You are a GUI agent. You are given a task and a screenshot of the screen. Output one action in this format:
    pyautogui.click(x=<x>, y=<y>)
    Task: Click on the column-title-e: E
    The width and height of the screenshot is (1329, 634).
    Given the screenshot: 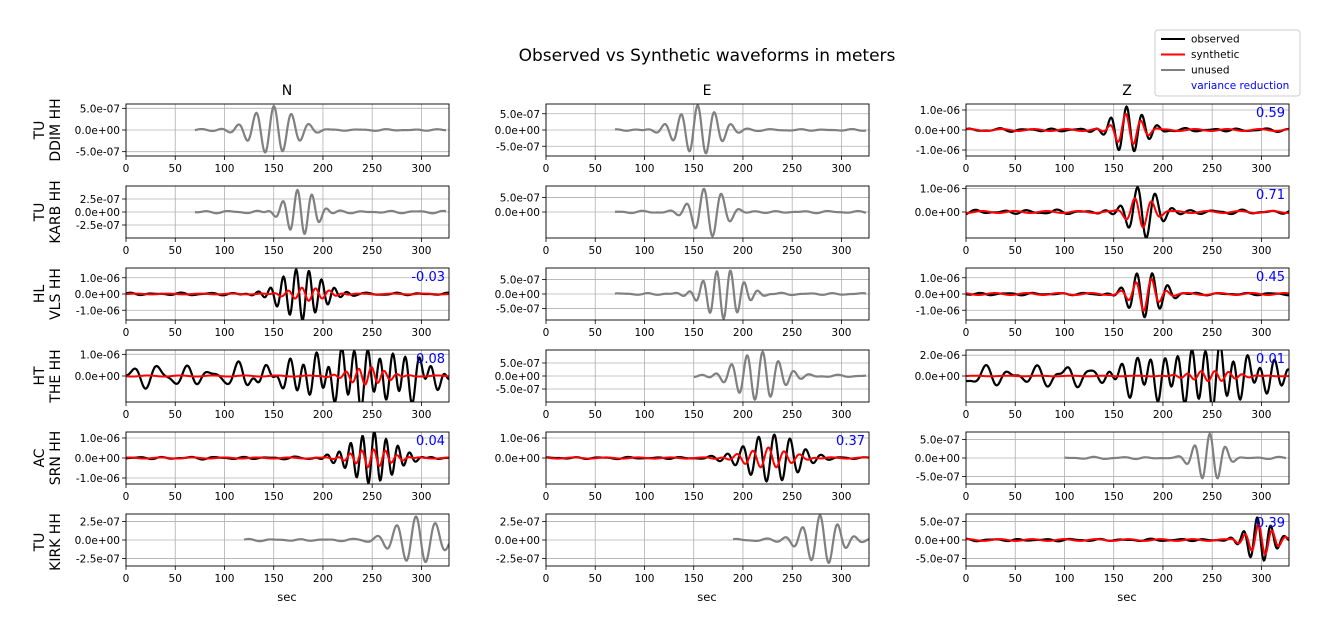 What is the action you would take?
    pyautogui.click(x=707, y=91)
    